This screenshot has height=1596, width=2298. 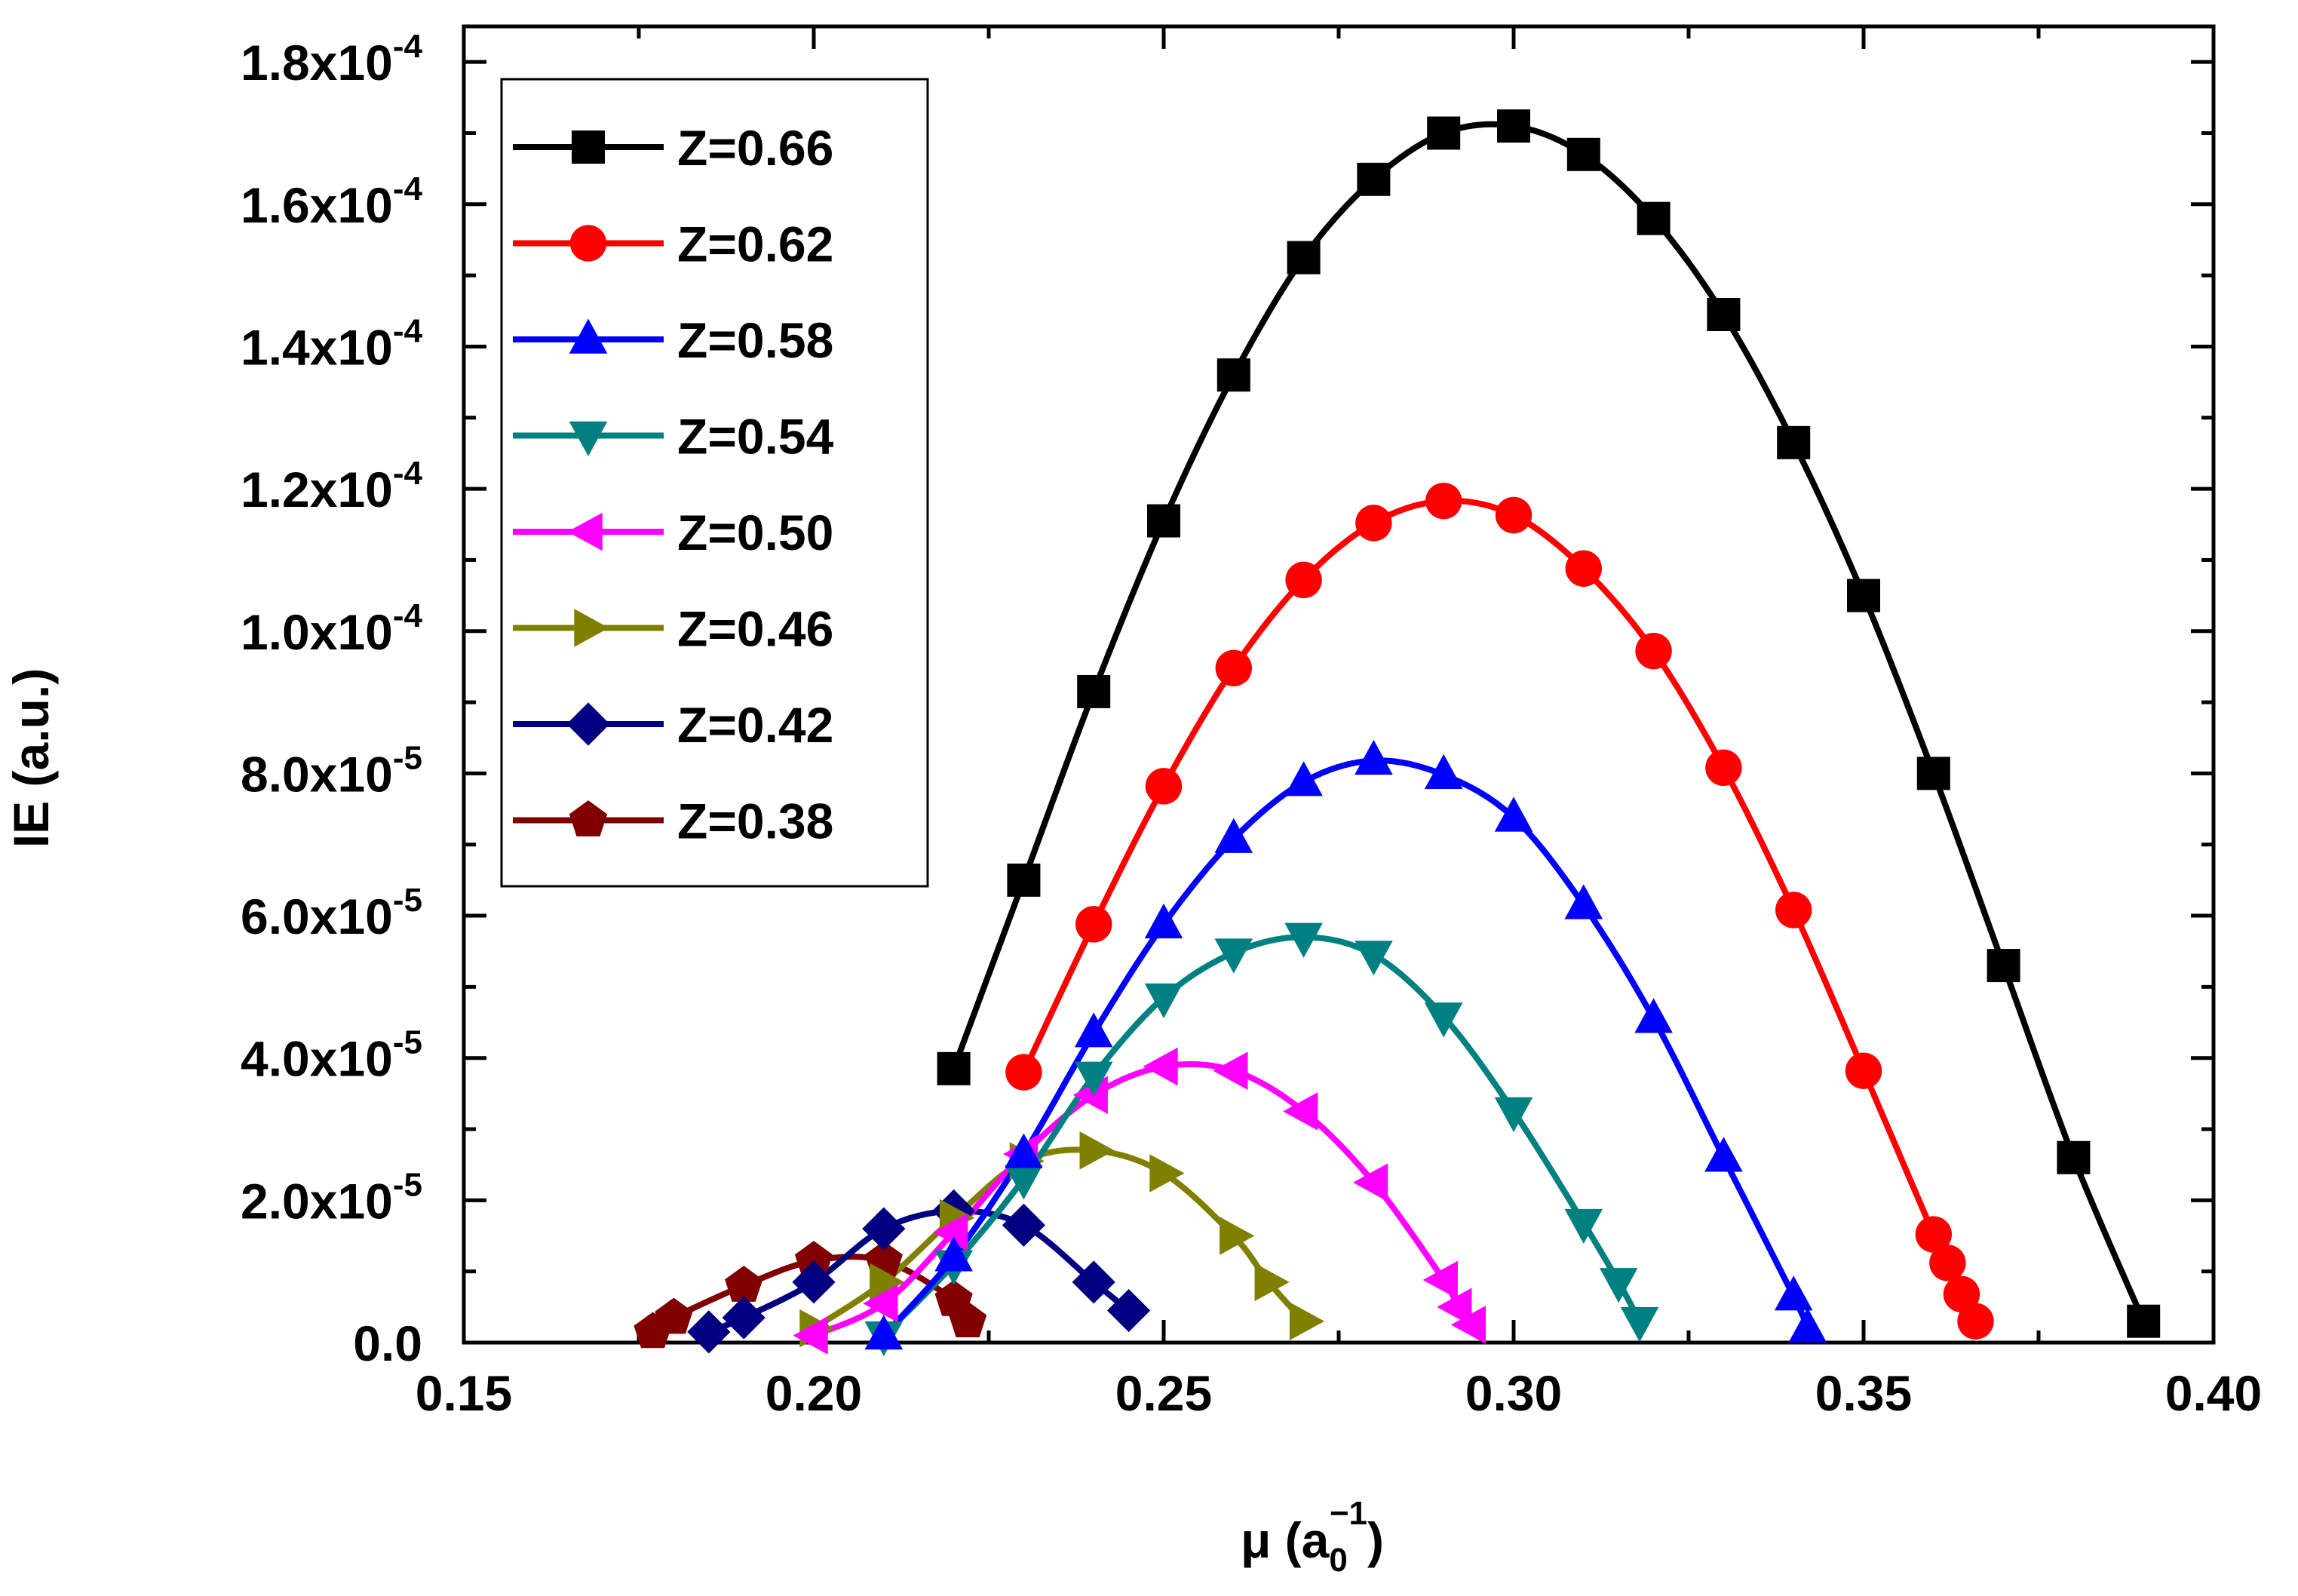 What do you see at coordinates (31, 758) in the screenshot?
I see `y-axis-label: IE (a.u.)` at bounding box center [31, 758].